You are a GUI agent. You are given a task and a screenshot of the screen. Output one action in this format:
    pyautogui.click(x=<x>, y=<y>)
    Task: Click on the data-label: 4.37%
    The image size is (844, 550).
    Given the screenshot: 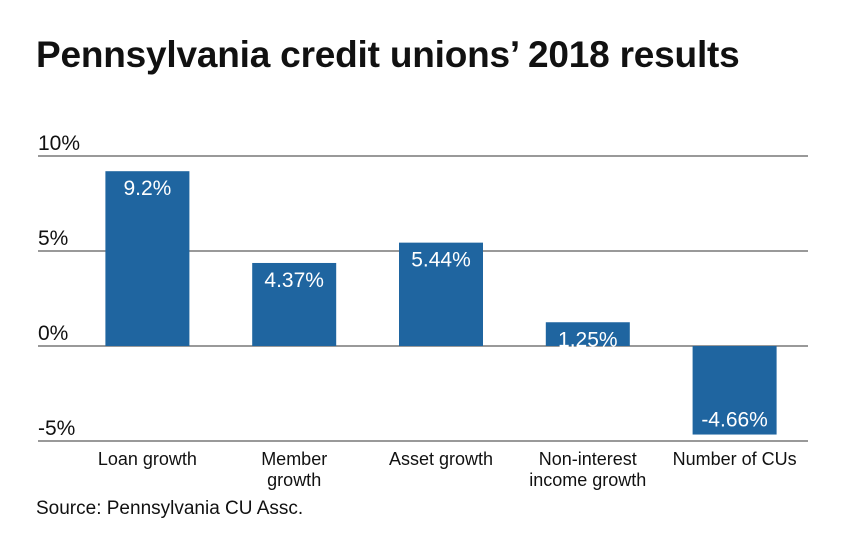 What is the action you would take?
    pyautogui.click(x=294, y=280)
    